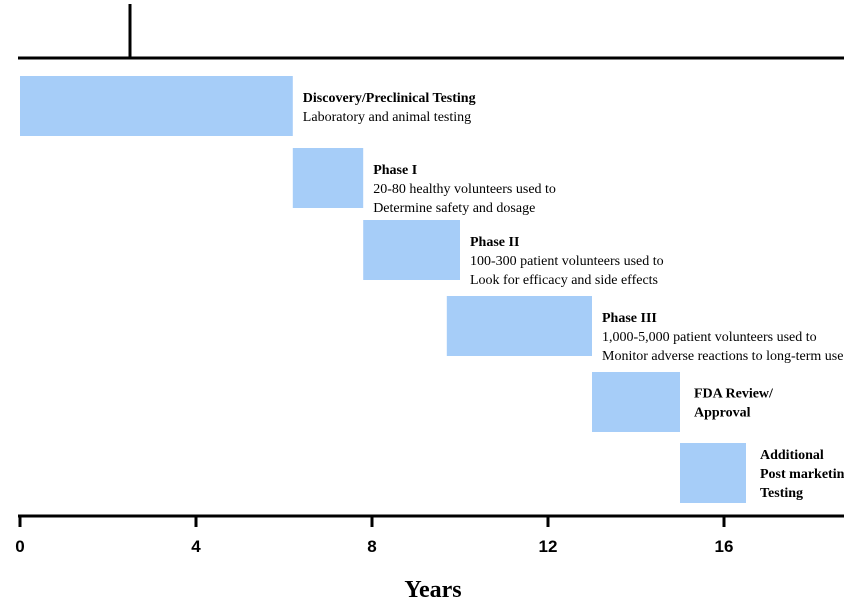  What do you see at coordinates (464, 189) in the screenshot?
I see `phase-description-line: 20-80 healthy volunteers used to` at bounding box center [464, 189].